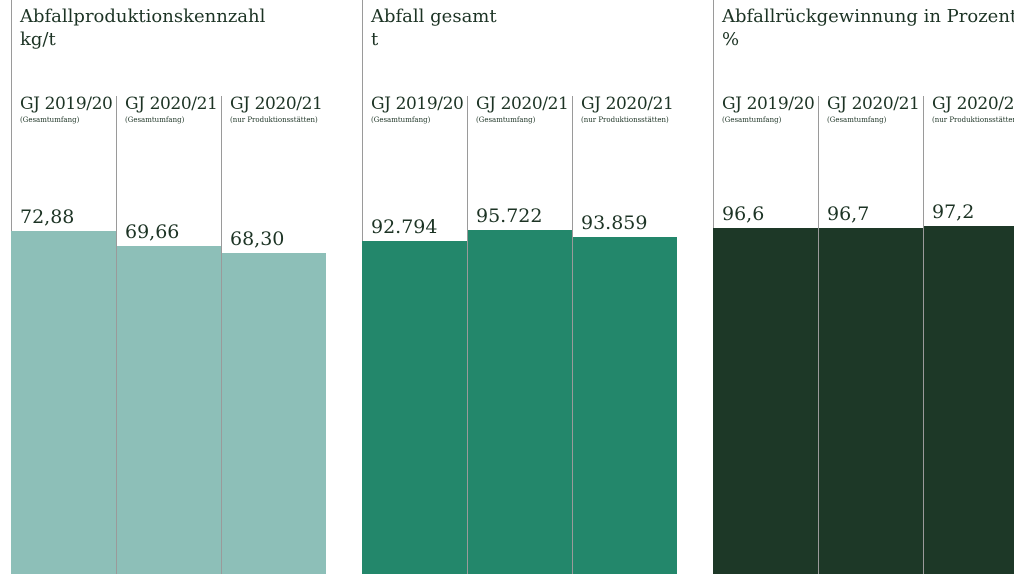 Image resolution: width=1014 pixels, height=574 pixels. Describe the element at coordinates (143, 16) in the screenshot. I see `chart-title: Abfallproduktionskennzahl` at that location.